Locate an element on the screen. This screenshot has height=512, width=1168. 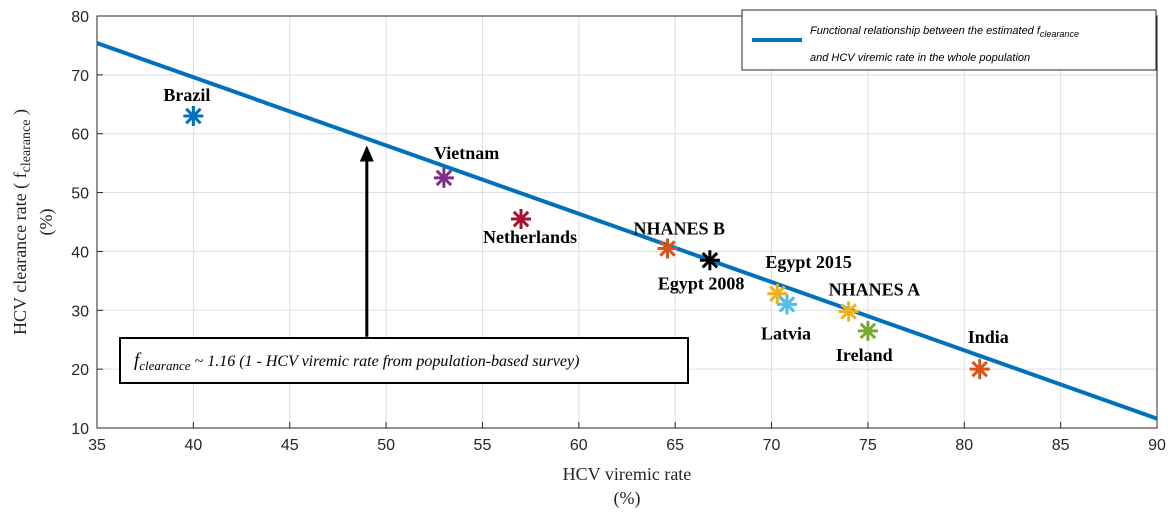
x-axis-unit: (%) is located at coordinates (627, 498).